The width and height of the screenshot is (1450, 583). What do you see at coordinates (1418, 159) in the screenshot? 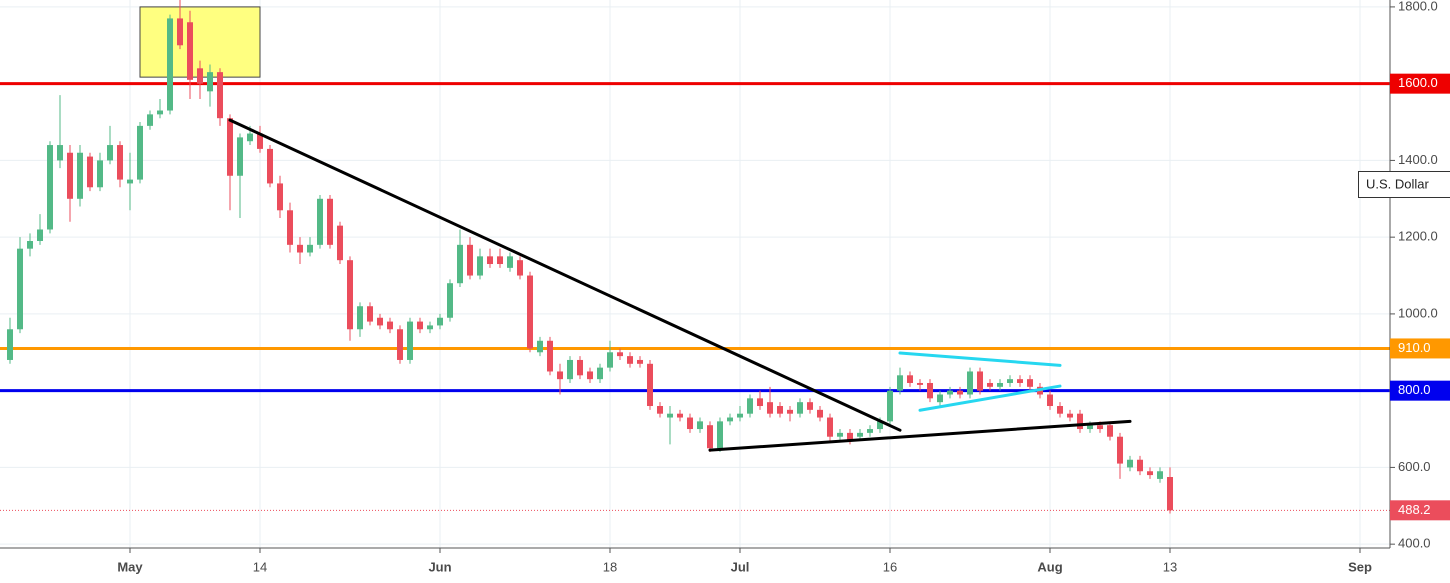
I see `y-tick-label: 1400.0` at bounding box center [1418, 159].